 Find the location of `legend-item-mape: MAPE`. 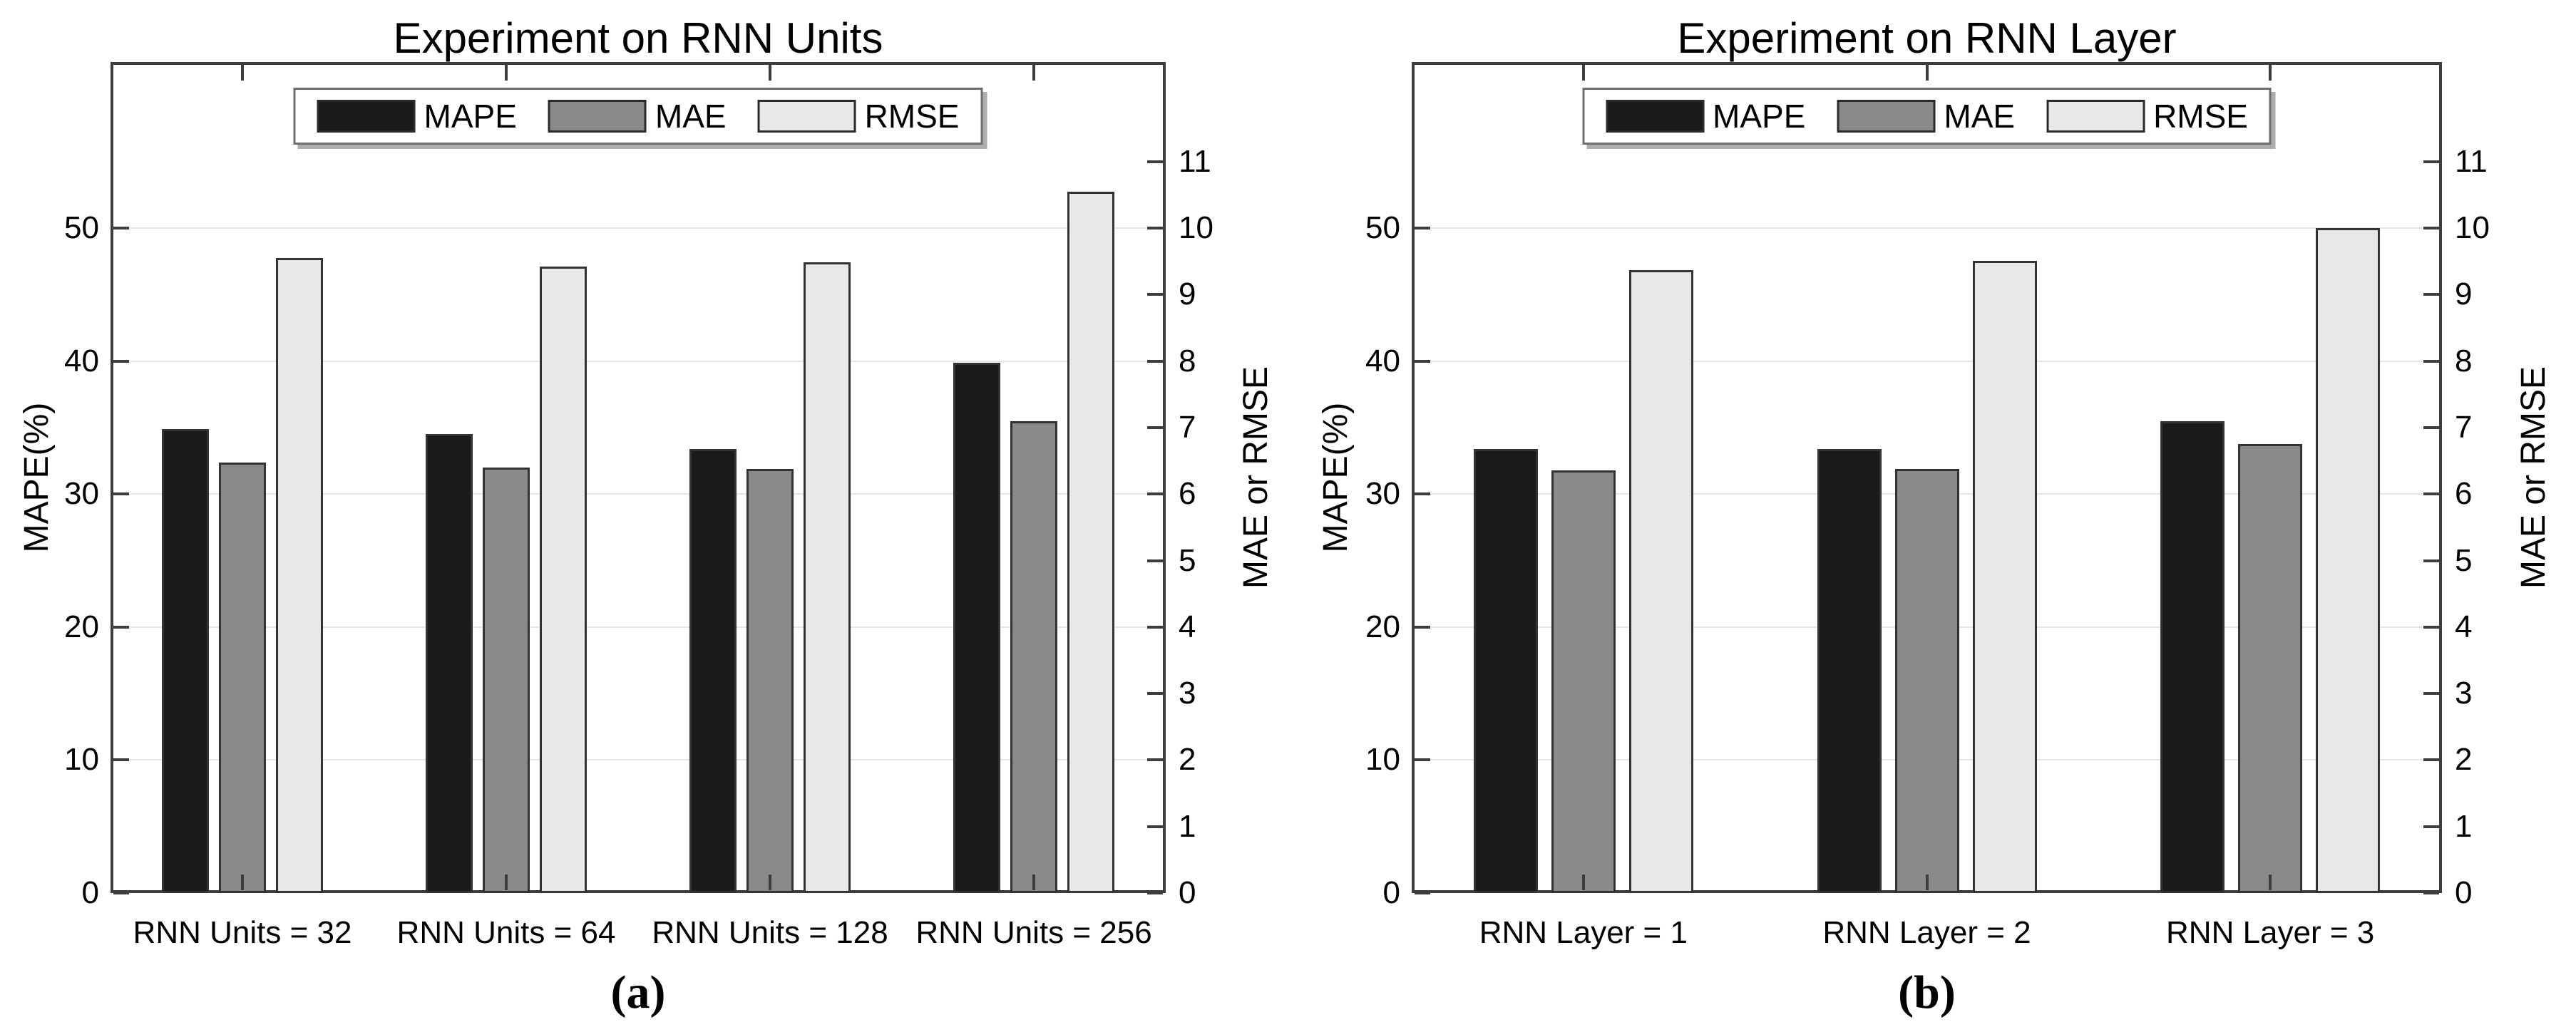

legend-item-mape: MAPE is located at coordinates (417, 116).